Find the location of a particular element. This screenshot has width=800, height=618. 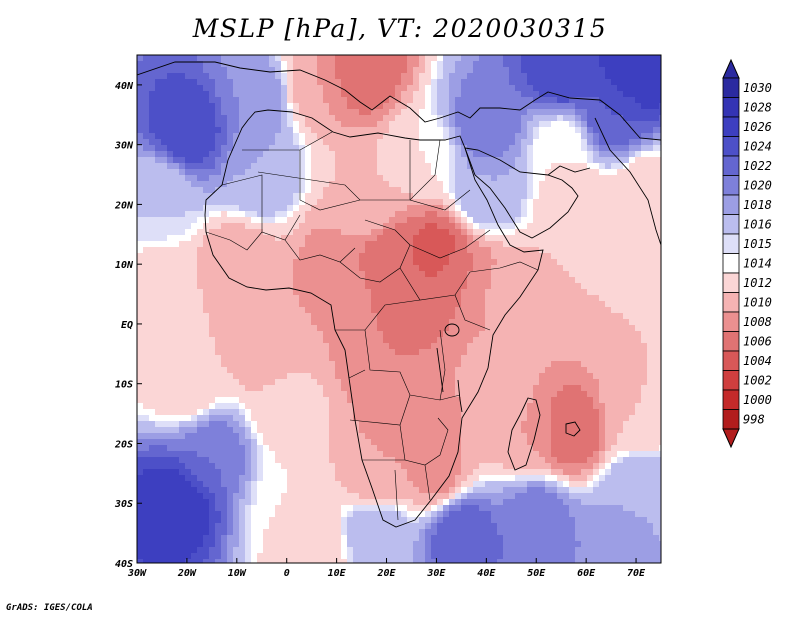

lon-tick-label: 0 is located at coordinates (287, 573).